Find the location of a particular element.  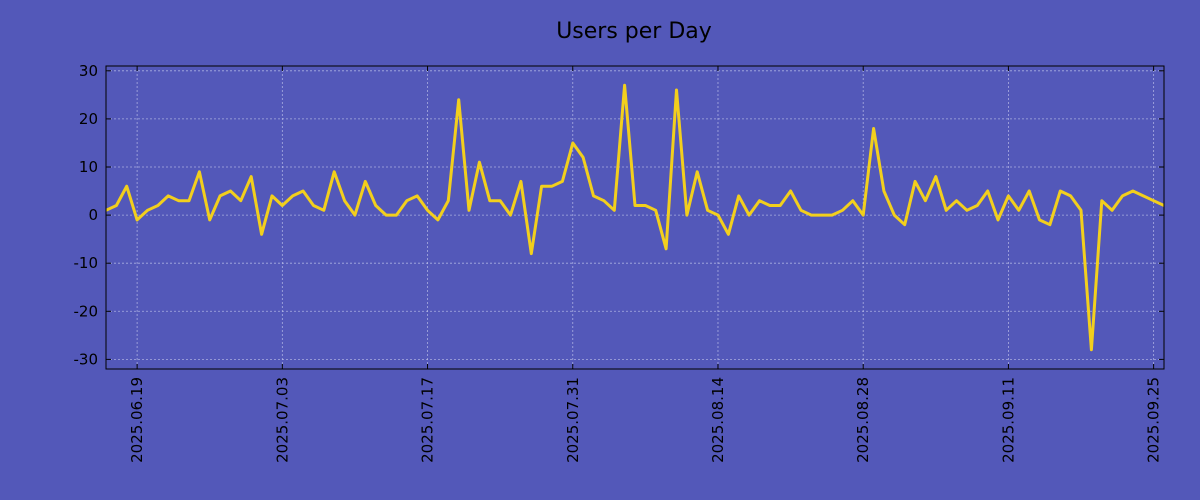

x-tick-label: 2025.06.19 is located at coordinates (137, 420).